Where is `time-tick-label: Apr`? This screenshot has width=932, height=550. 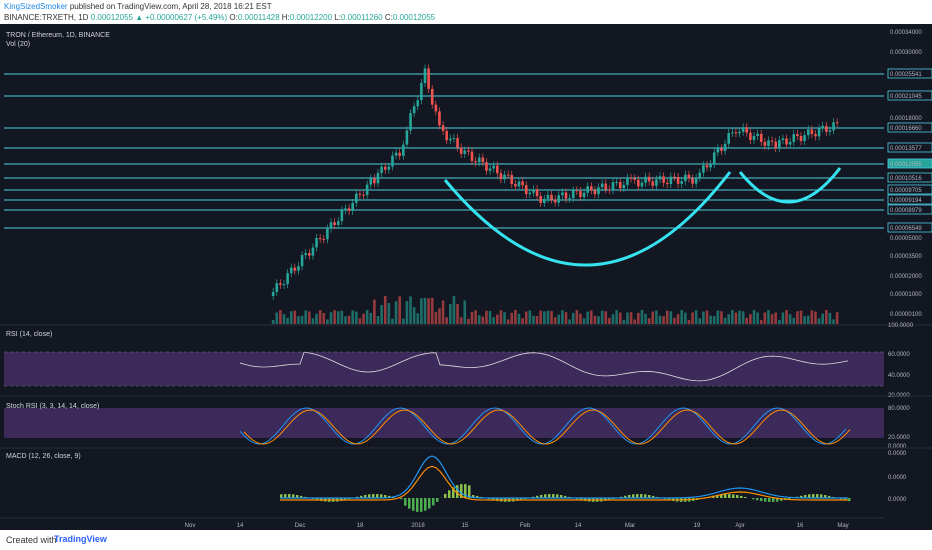 time-tick-label: Apr is located at coordinates (739, 526).